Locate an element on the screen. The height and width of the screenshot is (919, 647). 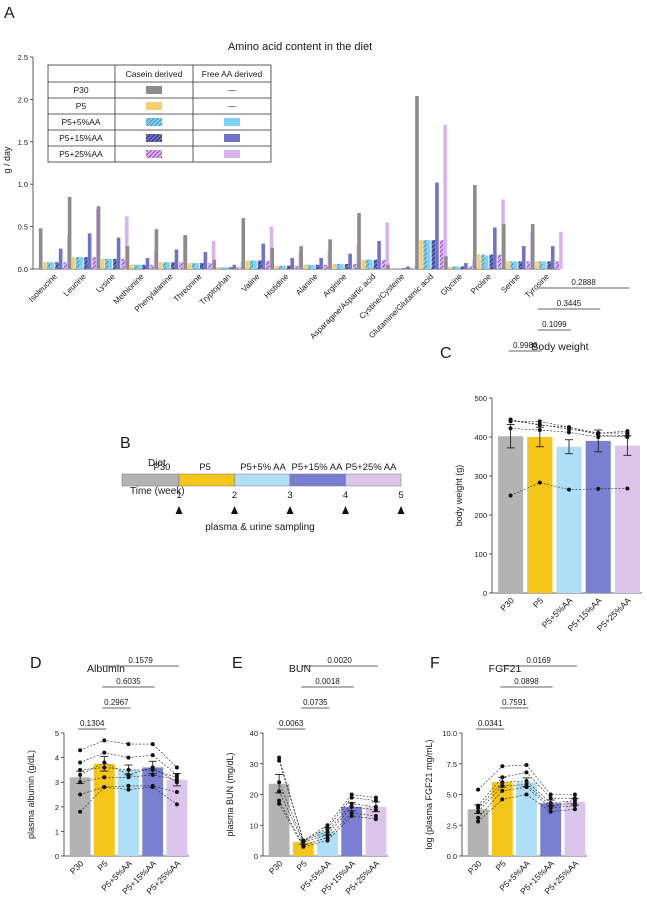
timeline-segment-label: P5+15% AA is located at coordinates (318, 467).